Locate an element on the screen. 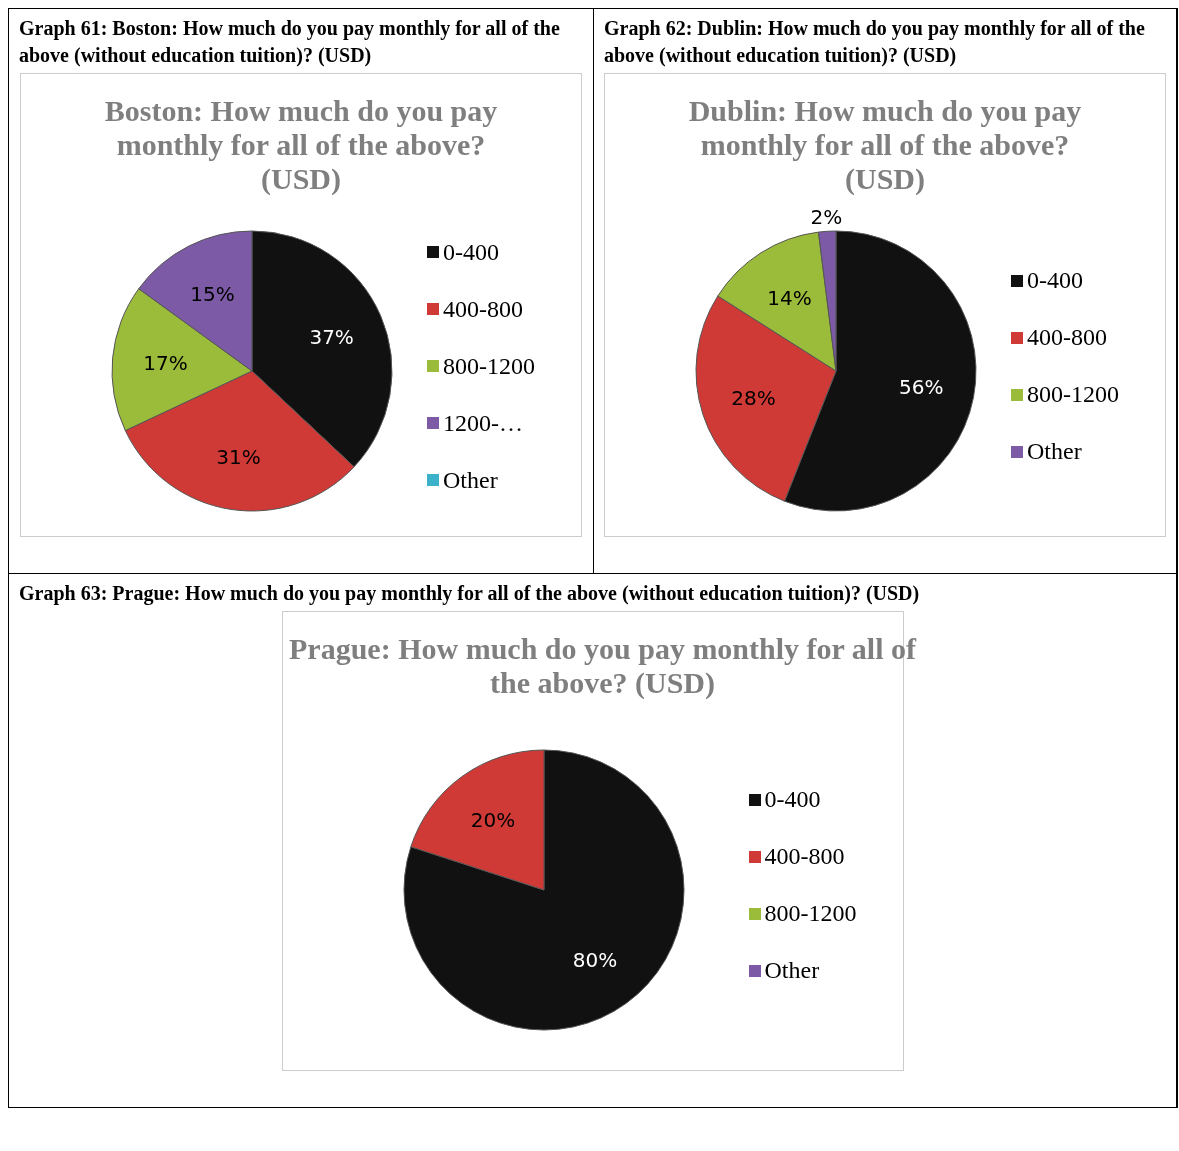 Image resolution: width=1179 pixels, height=1151 pixels. data-label: 17% is located at coordinates (165, 362).